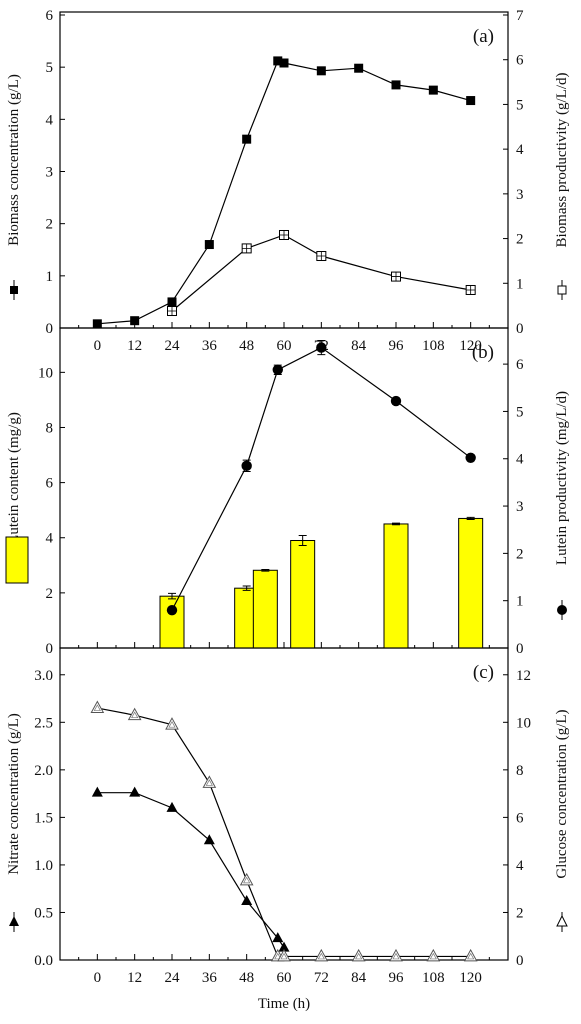 The height and width of the screenshot is (1024, 581). I want to click on left-tick-label: 3, so click(50, 173).